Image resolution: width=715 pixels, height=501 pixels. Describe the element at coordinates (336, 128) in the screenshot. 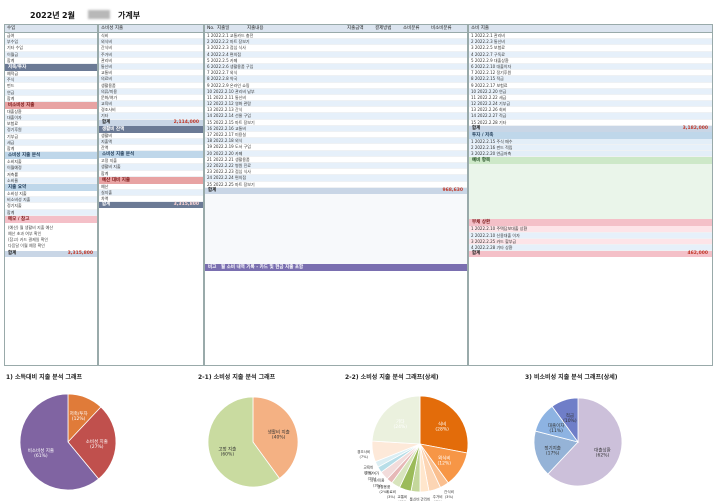

I see `expense-row: 16 2022.2.16 교통비` at that location.